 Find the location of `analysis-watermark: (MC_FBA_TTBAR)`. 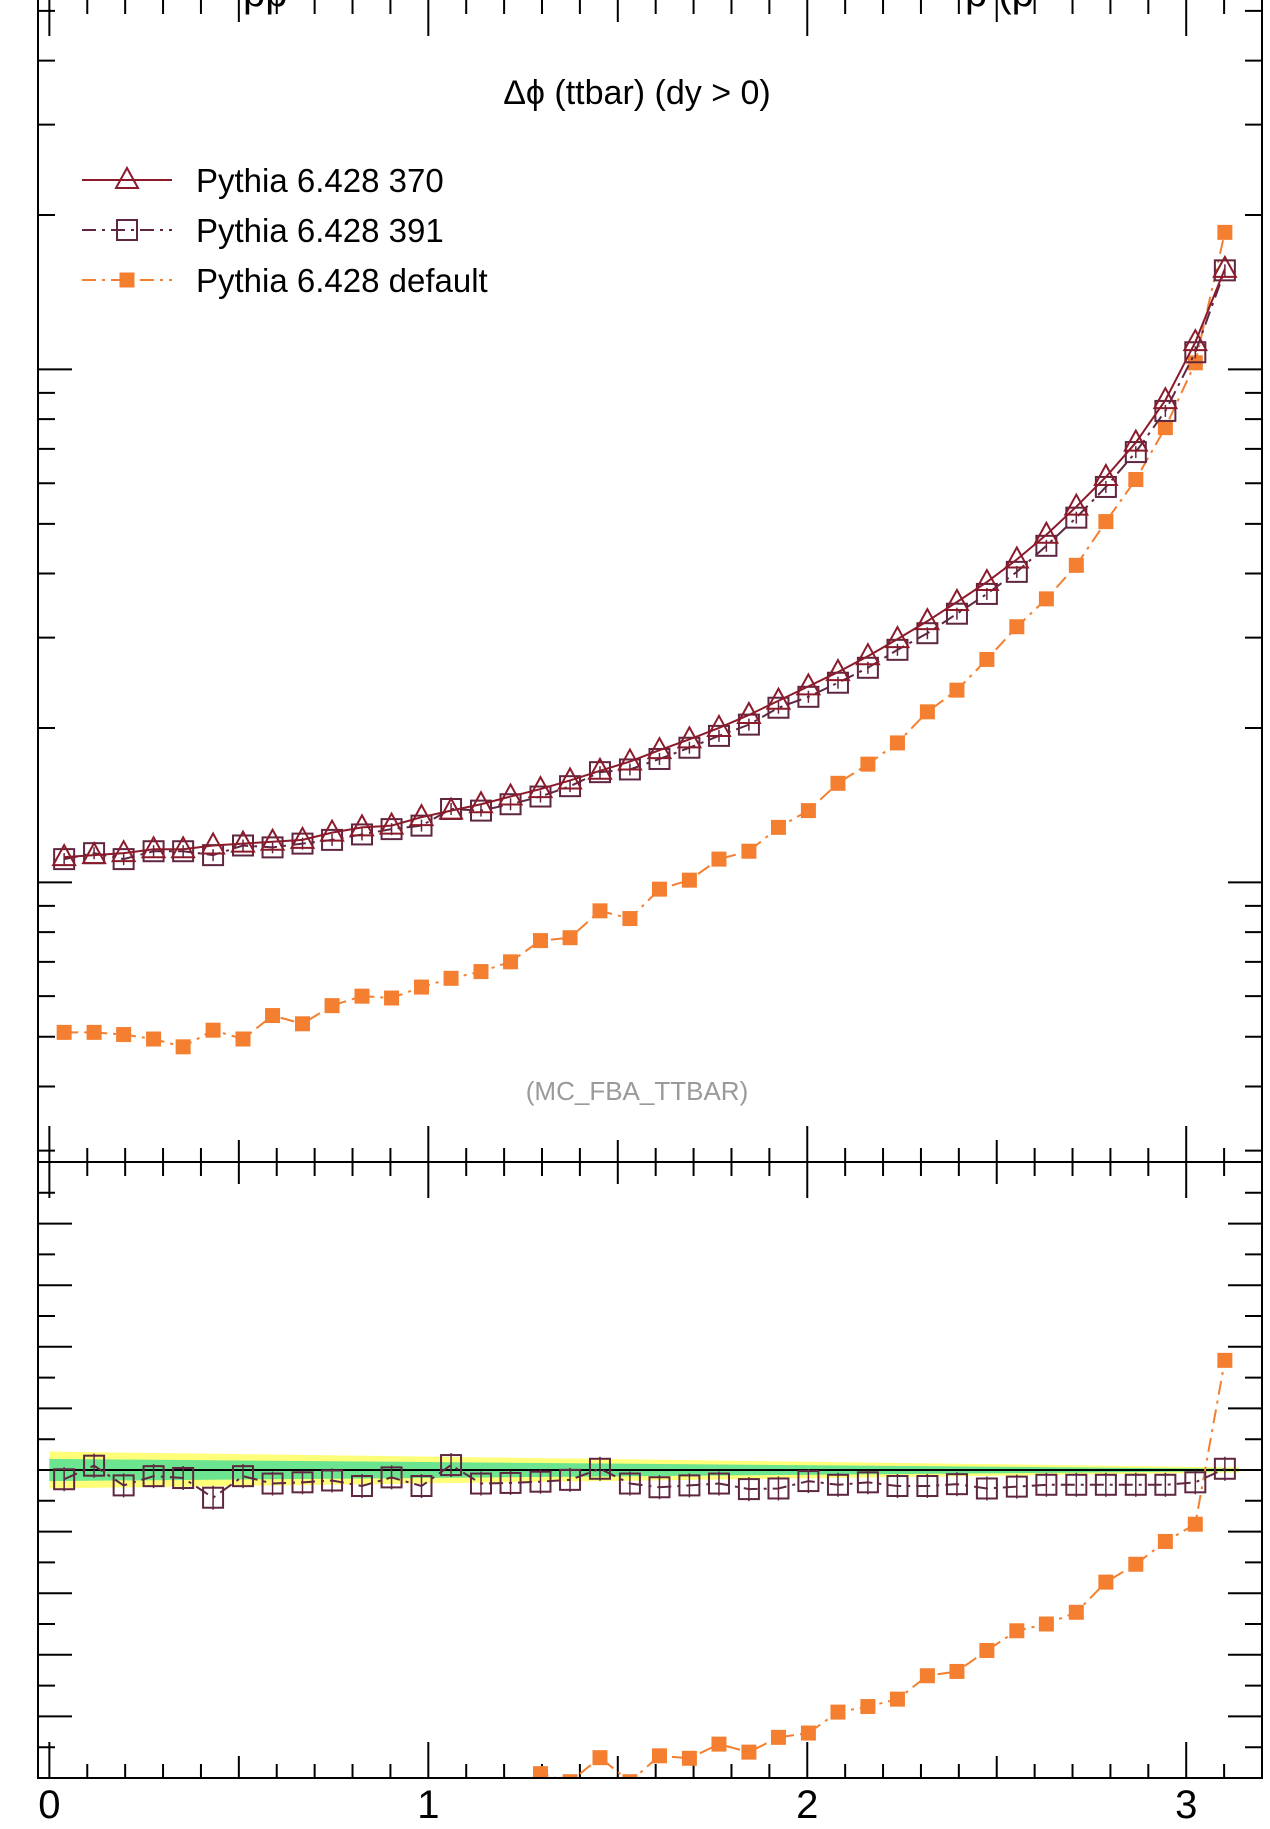

analysis-watermark: (MC_FBA_TTBAR) is located at coordinates (637, 1091).